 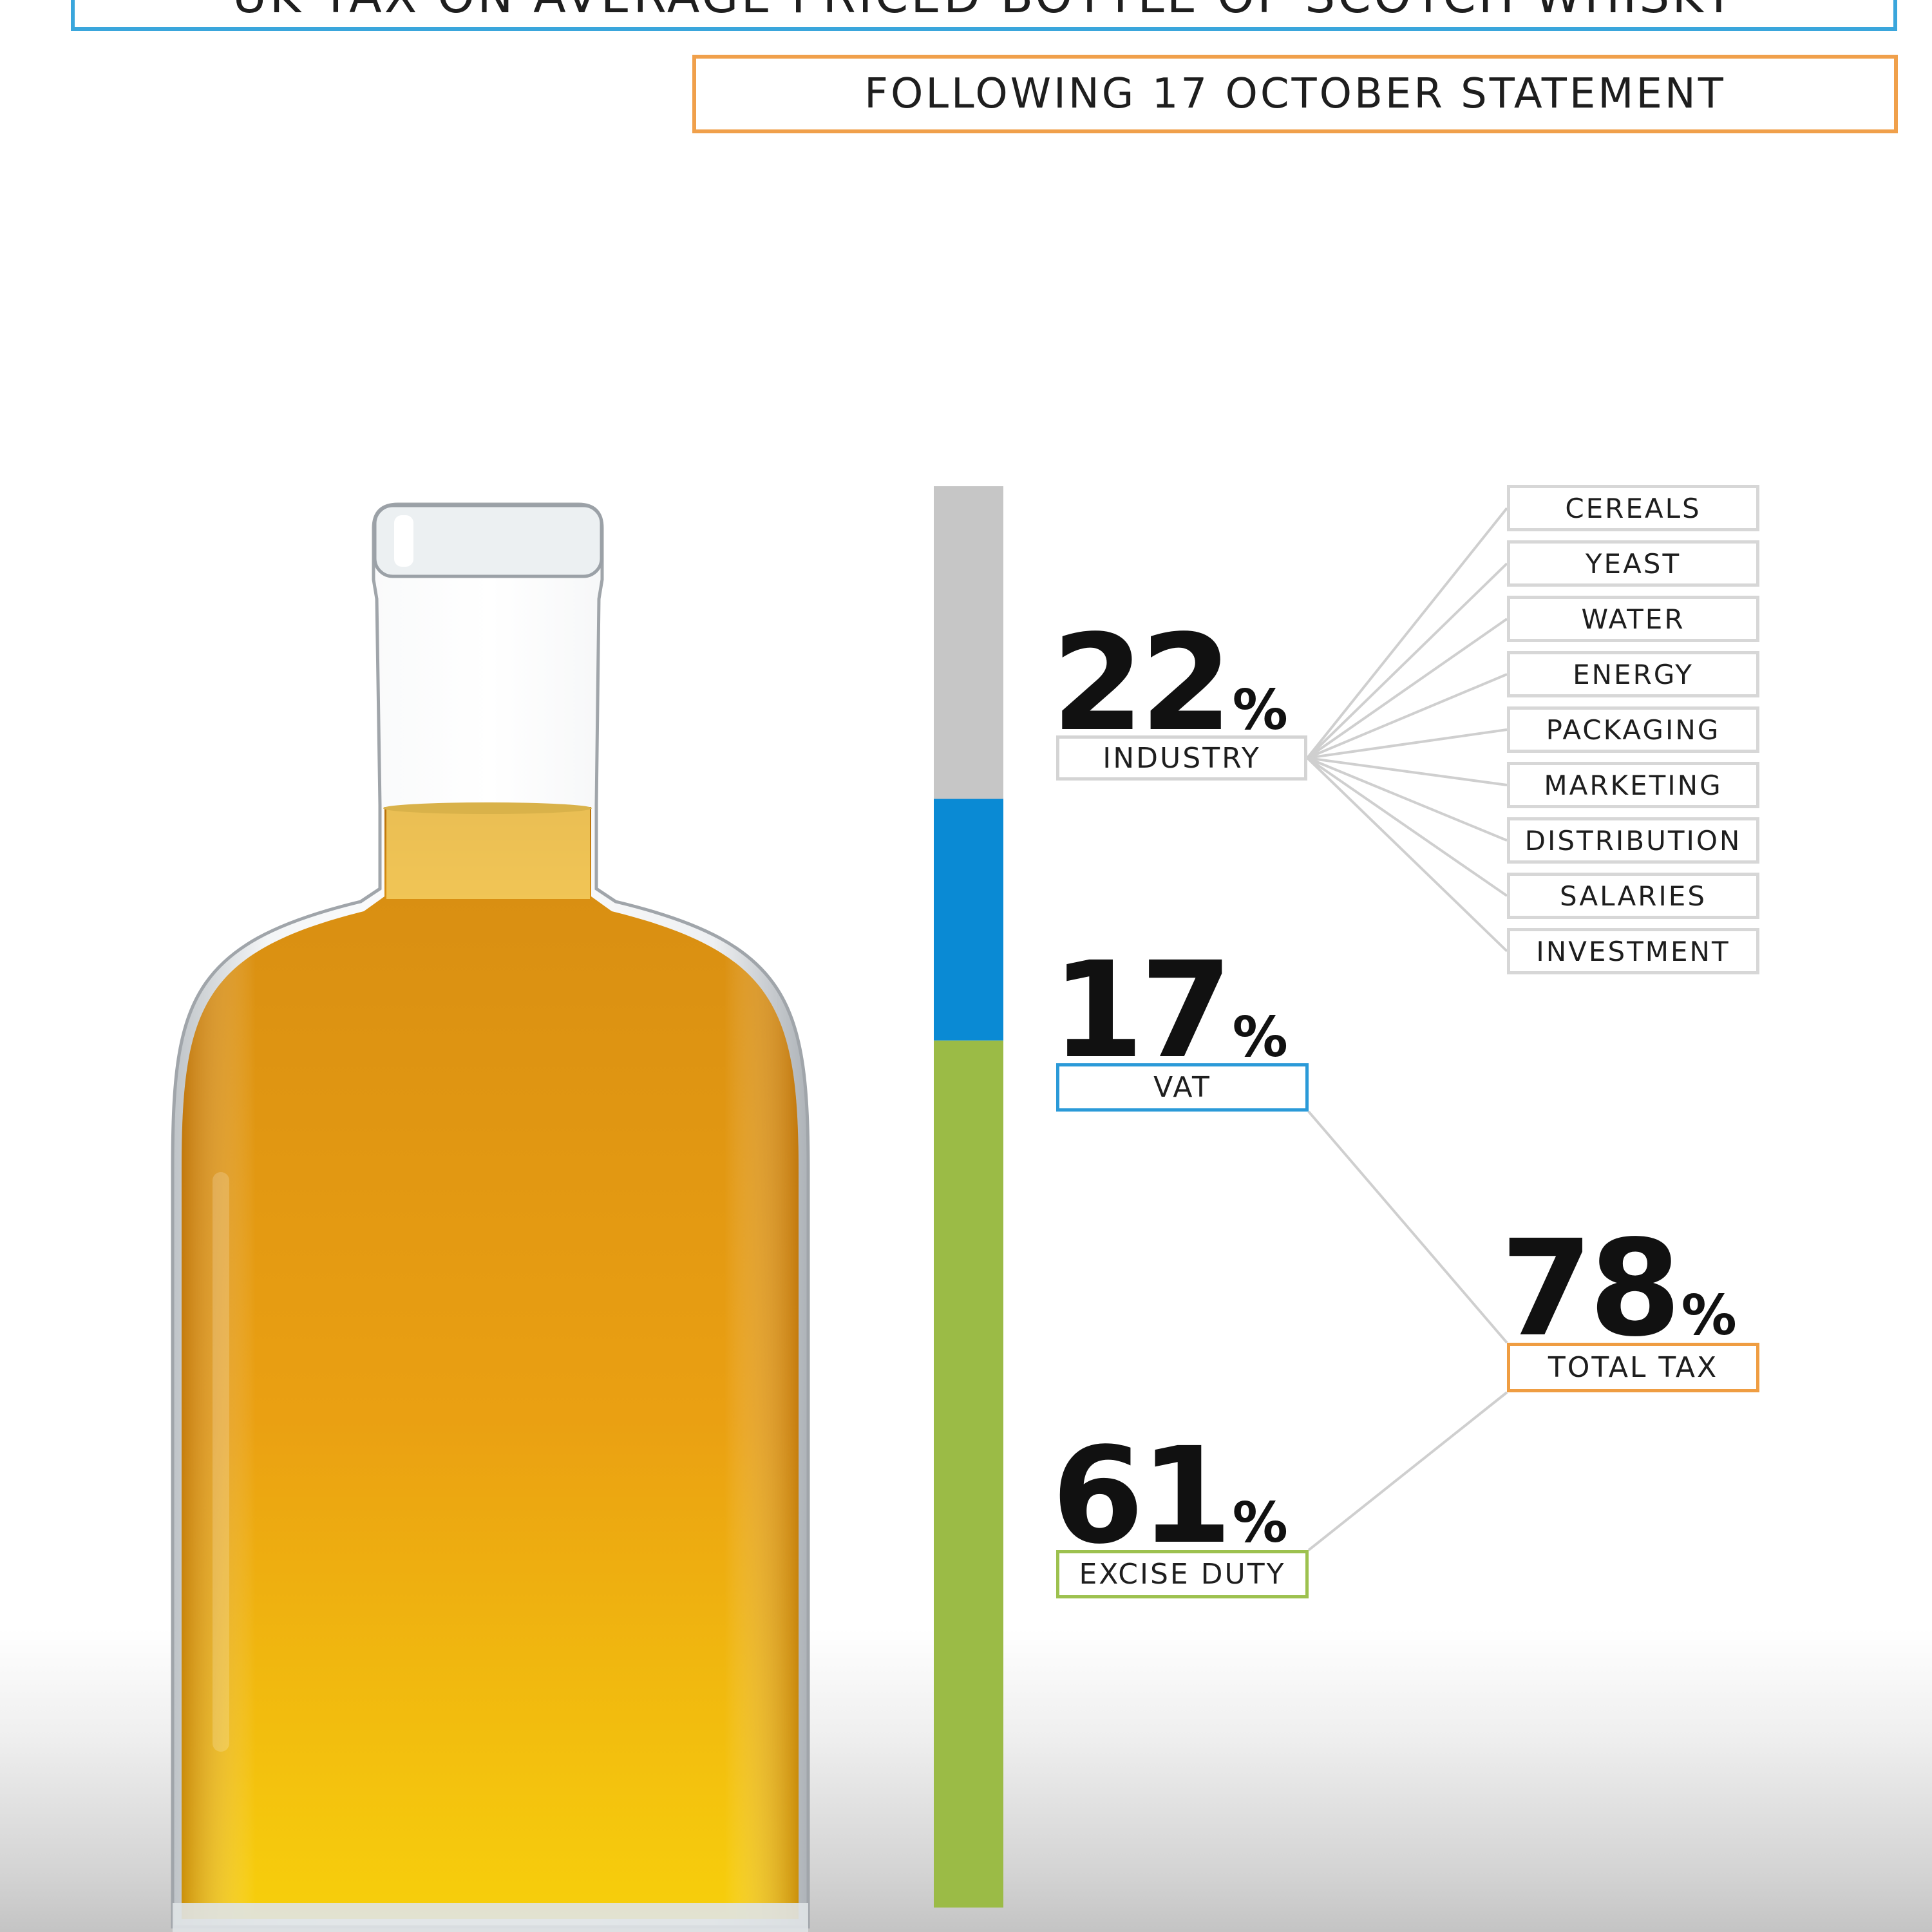 I want to click on bar-segment-excise-duty, so click(x=969, y=1474).